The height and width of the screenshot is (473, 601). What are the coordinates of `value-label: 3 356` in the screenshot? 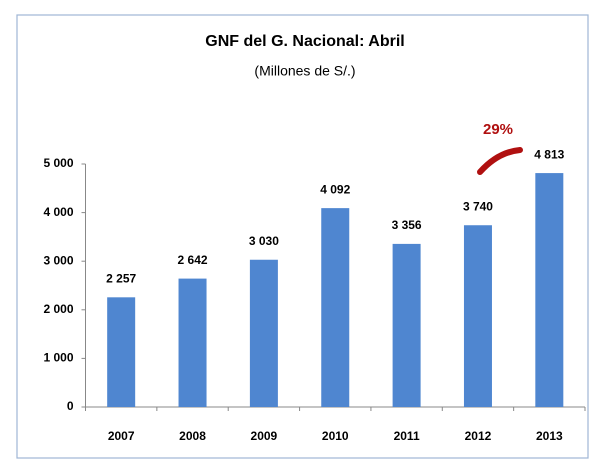 It's located at (407, 225).